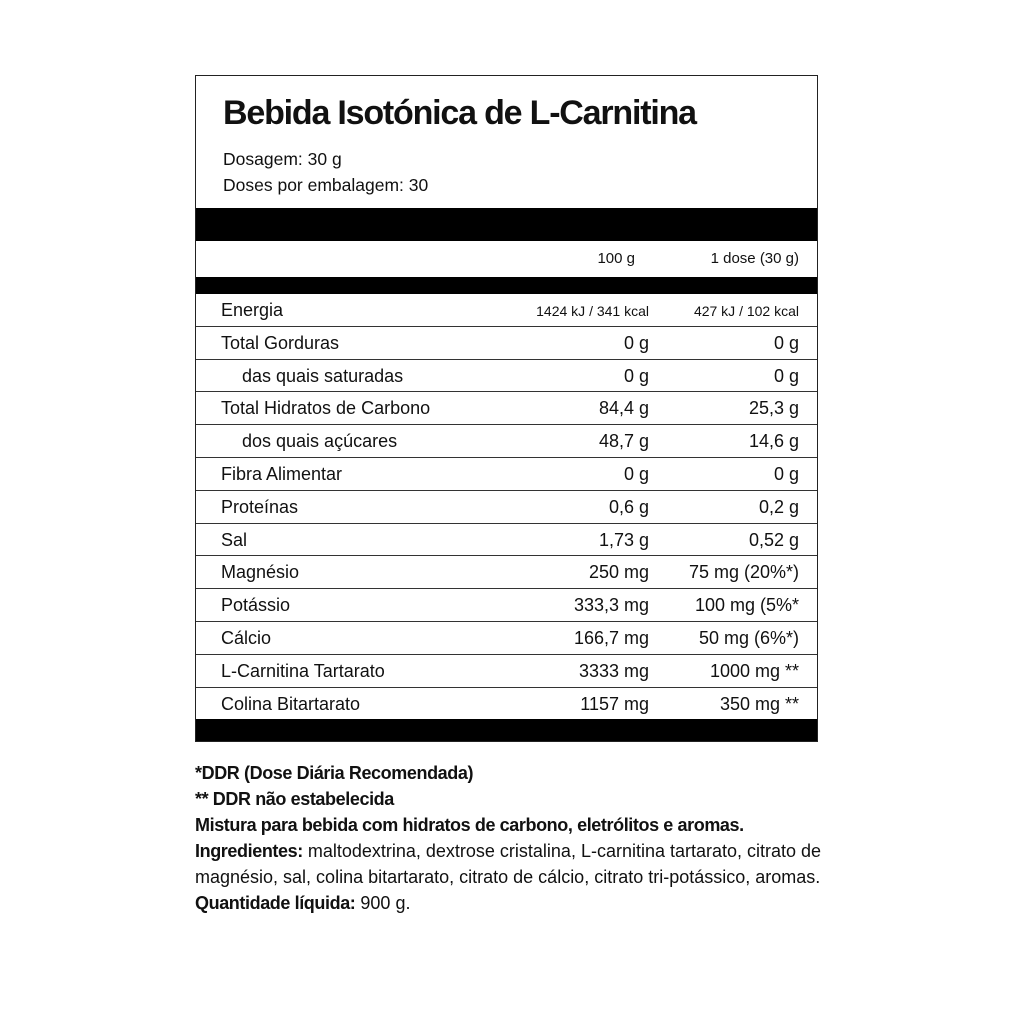 This screenshot has width=1024, height=1024. I want to click on col-100g: 100 g, so click(616, 258).